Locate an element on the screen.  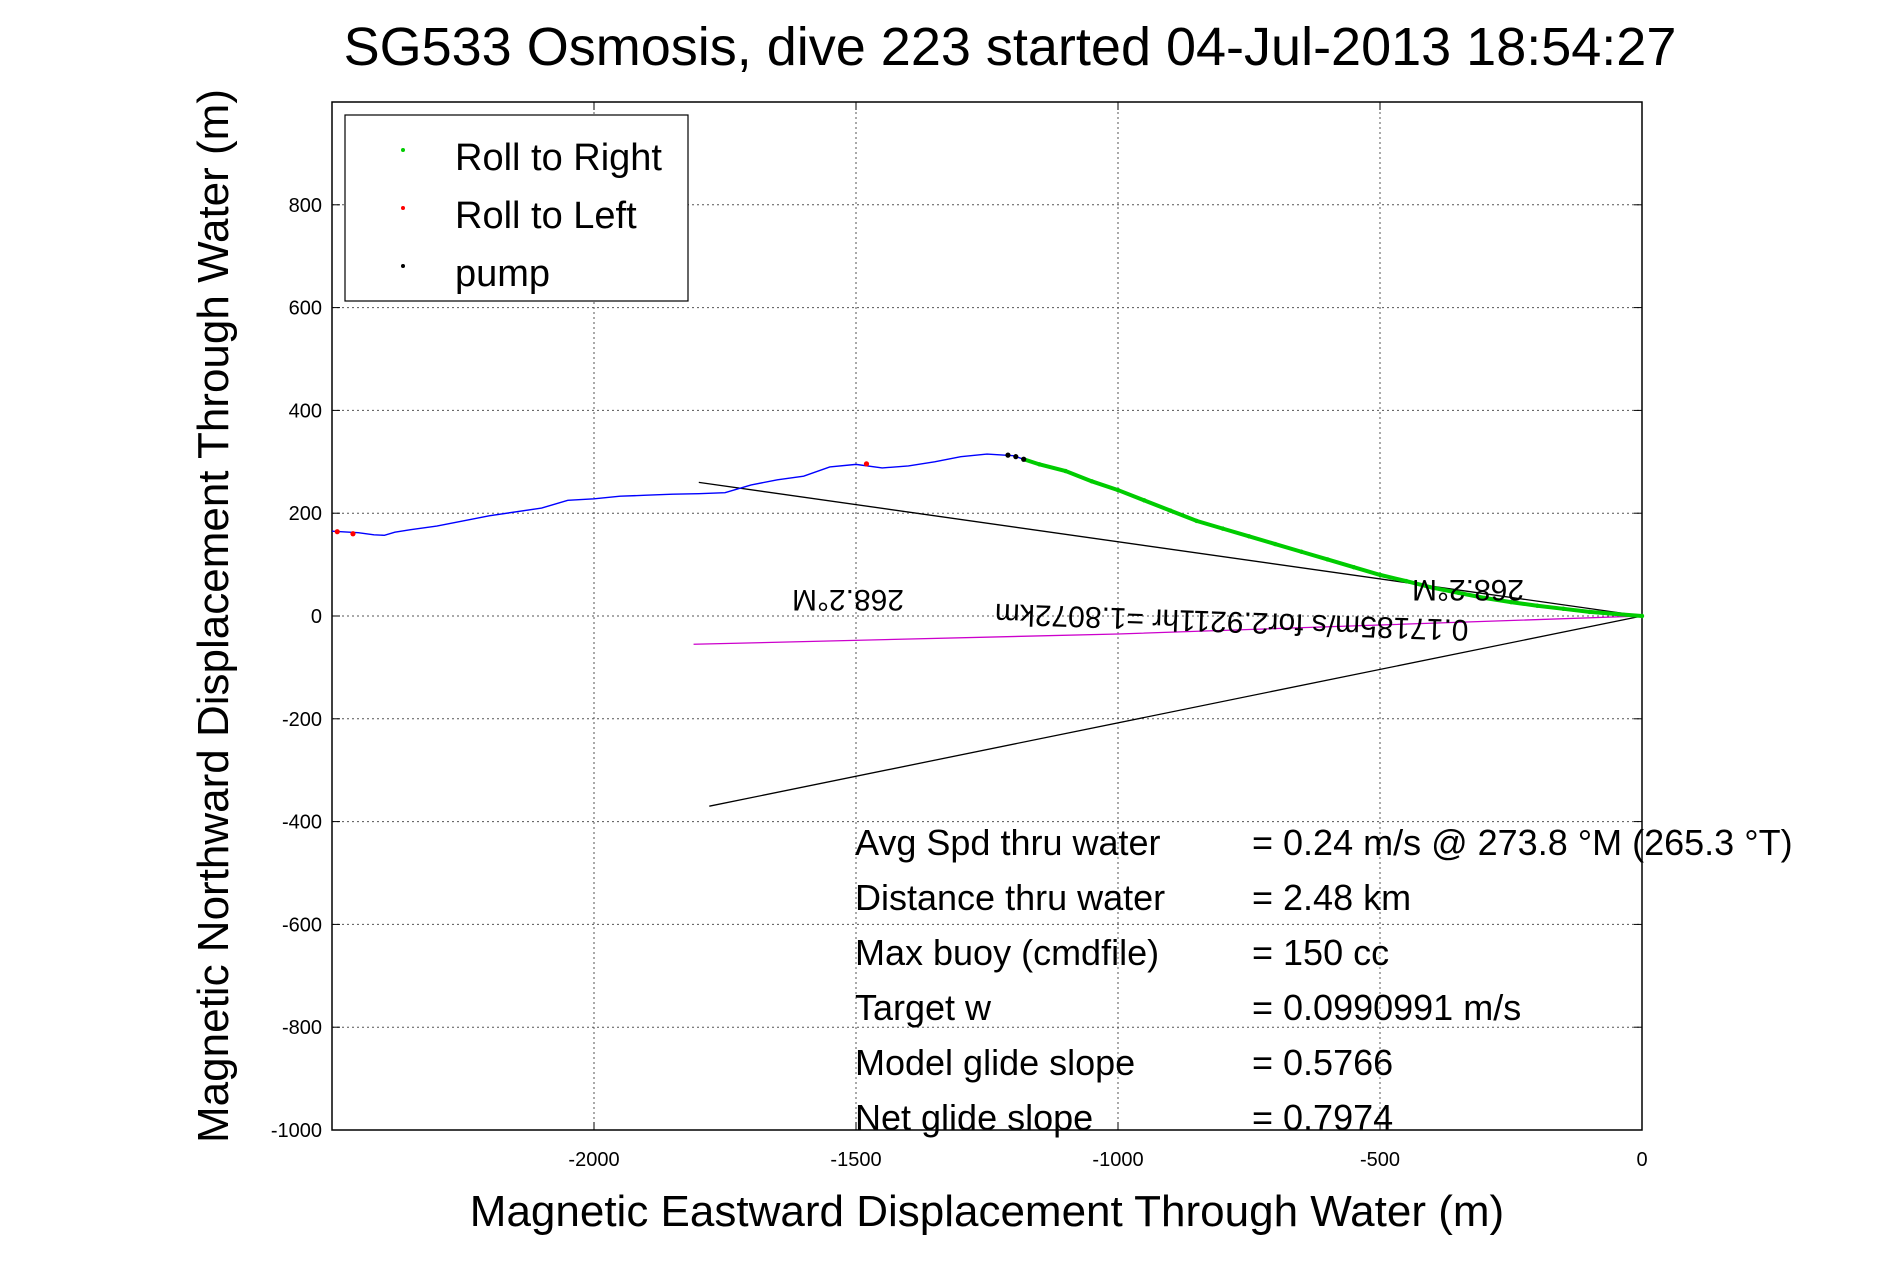
stat-label-avg-speed: Avg Spd thru water is located at coordinates (1008, 842).